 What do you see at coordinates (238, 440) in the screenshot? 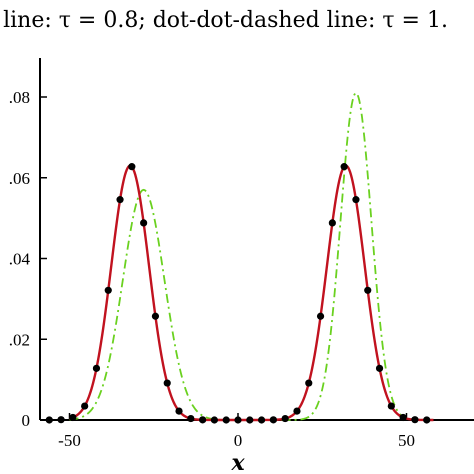
I see `x-tick-label: 0` at bounding box center [238, 440].